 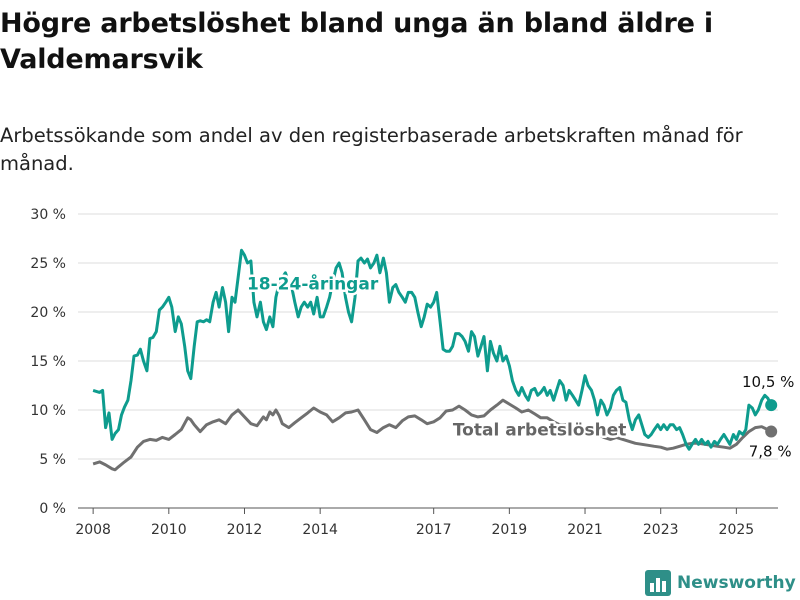 What do you see at coordinates (768, 382) in the screenshot?
I see `end-label-youth: 10,5 %` at bounding box center [768, 382].